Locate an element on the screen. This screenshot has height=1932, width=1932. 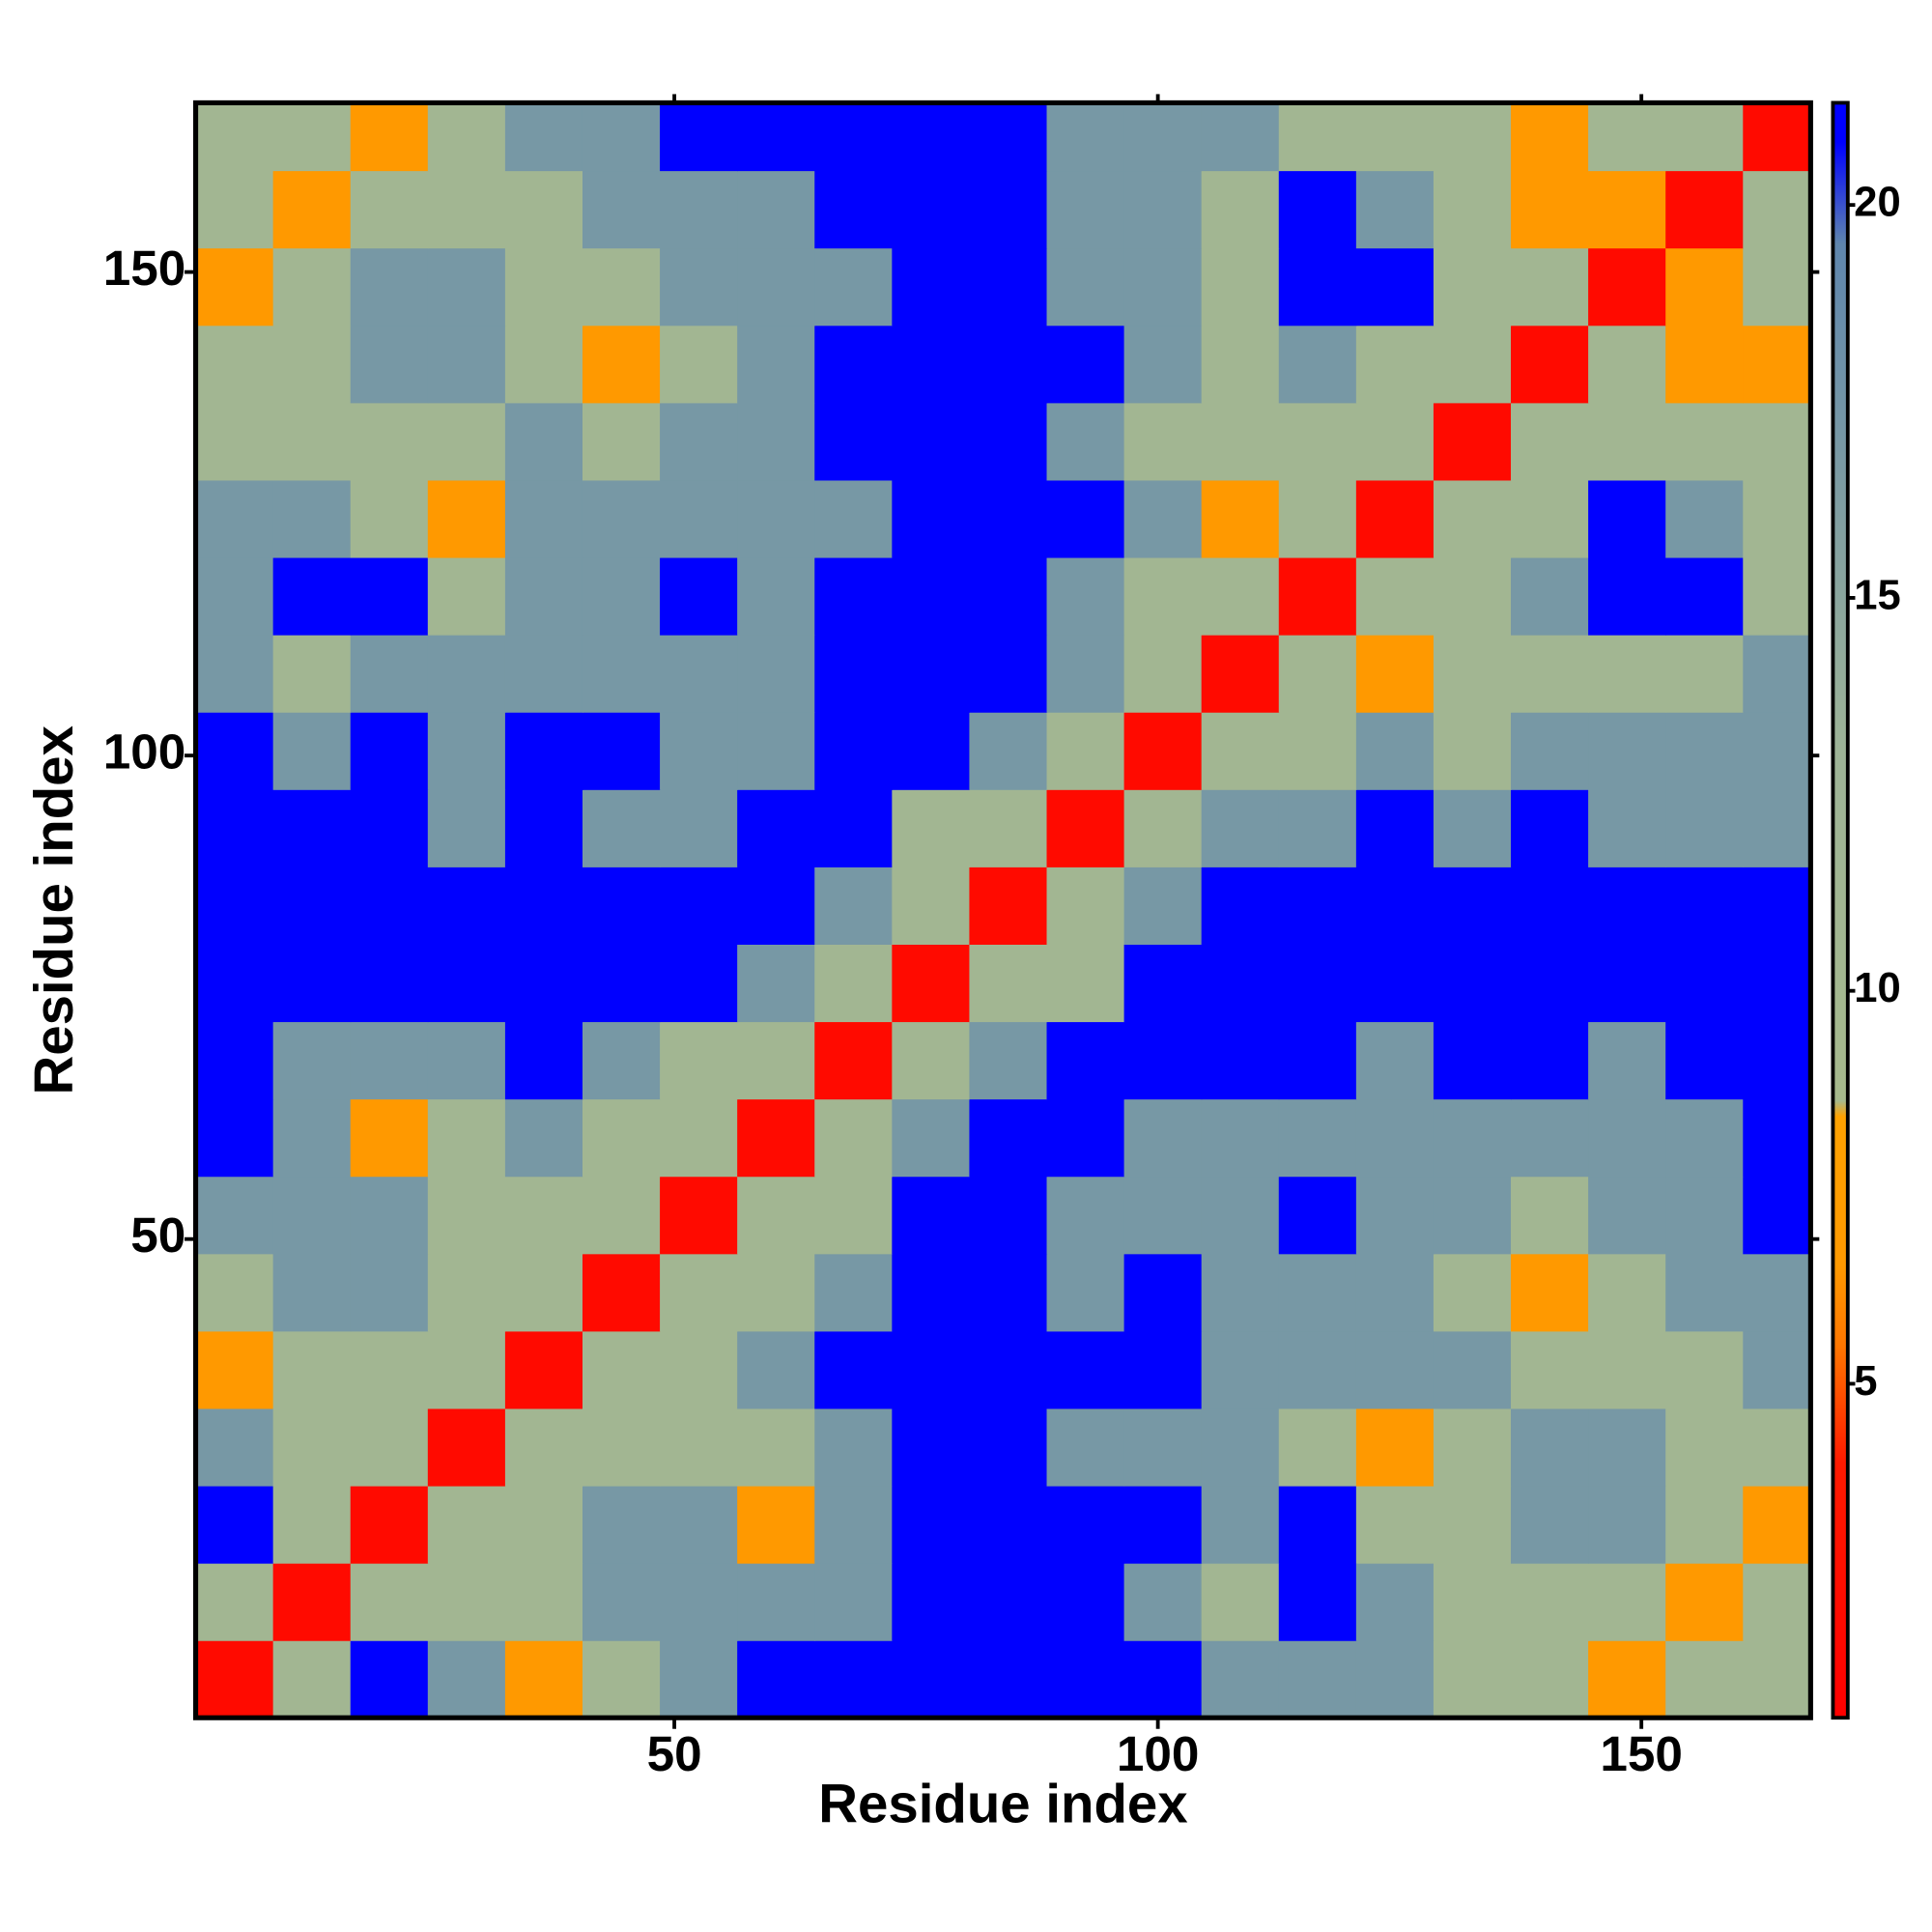
x-tick-label: 100 is located at coordinates (1158, 1753).